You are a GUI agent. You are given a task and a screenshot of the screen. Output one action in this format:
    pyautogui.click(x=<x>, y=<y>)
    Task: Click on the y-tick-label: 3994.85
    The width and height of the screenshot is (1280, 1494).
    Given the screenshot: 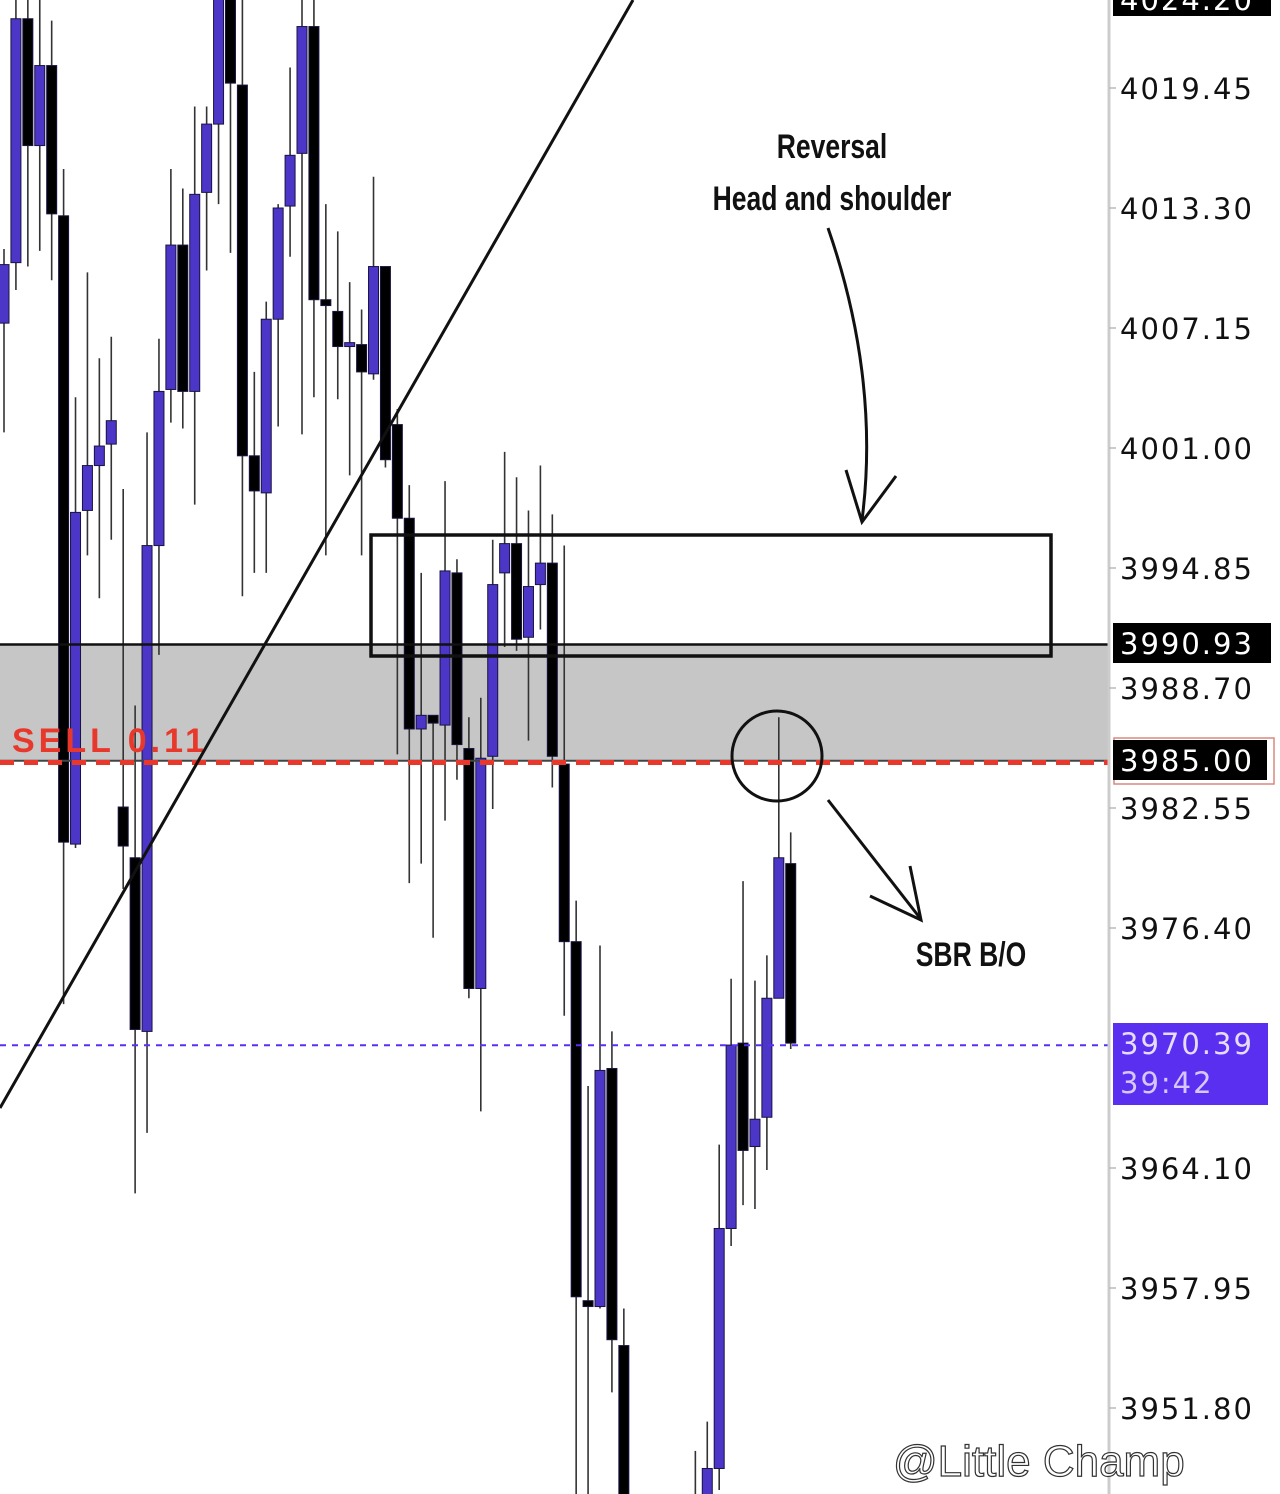 What is the action you would take?
    pyautogui.click(x=1187, y=569)
    